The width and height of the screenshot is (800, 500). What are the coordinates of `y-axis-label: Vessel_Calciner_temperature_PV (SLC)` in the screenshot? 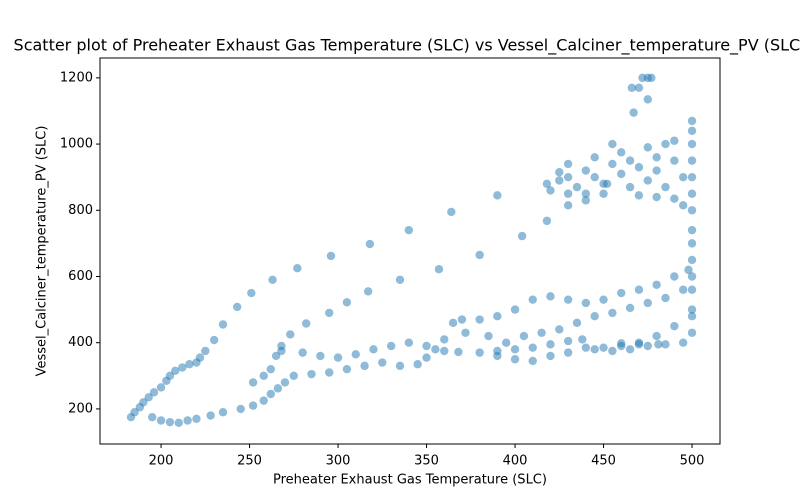 It's located at (42, 251).